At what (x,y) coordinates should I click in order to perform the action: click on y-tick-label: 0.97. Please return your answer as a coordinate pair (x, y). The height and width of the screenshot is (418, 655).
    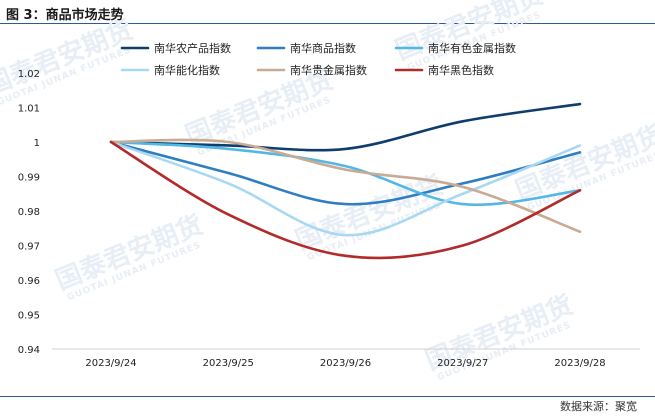
    Looking at the image, I should click on (29, 247).